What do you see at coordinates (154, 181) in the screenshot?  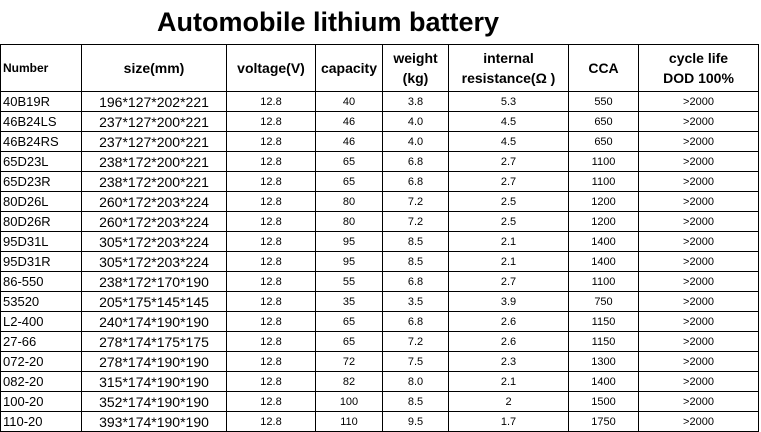 I see `cell-size: 238*172*200*221` at bounding box center [154, 181].